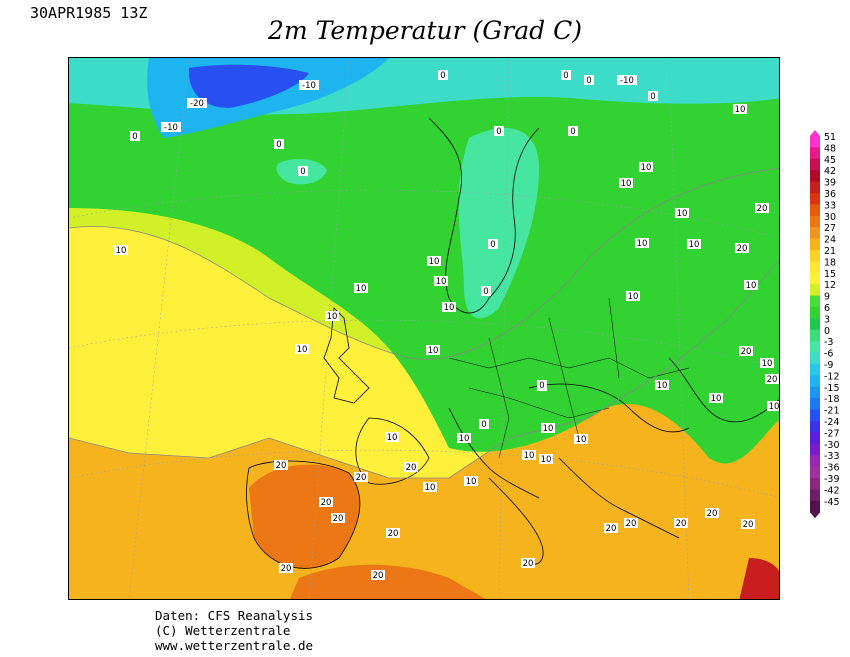 This screenshot has height=657, width=850. Describe the element at coordinates (830, 160) in the screenshot. I see `legend-tick-label: 45` at that location.